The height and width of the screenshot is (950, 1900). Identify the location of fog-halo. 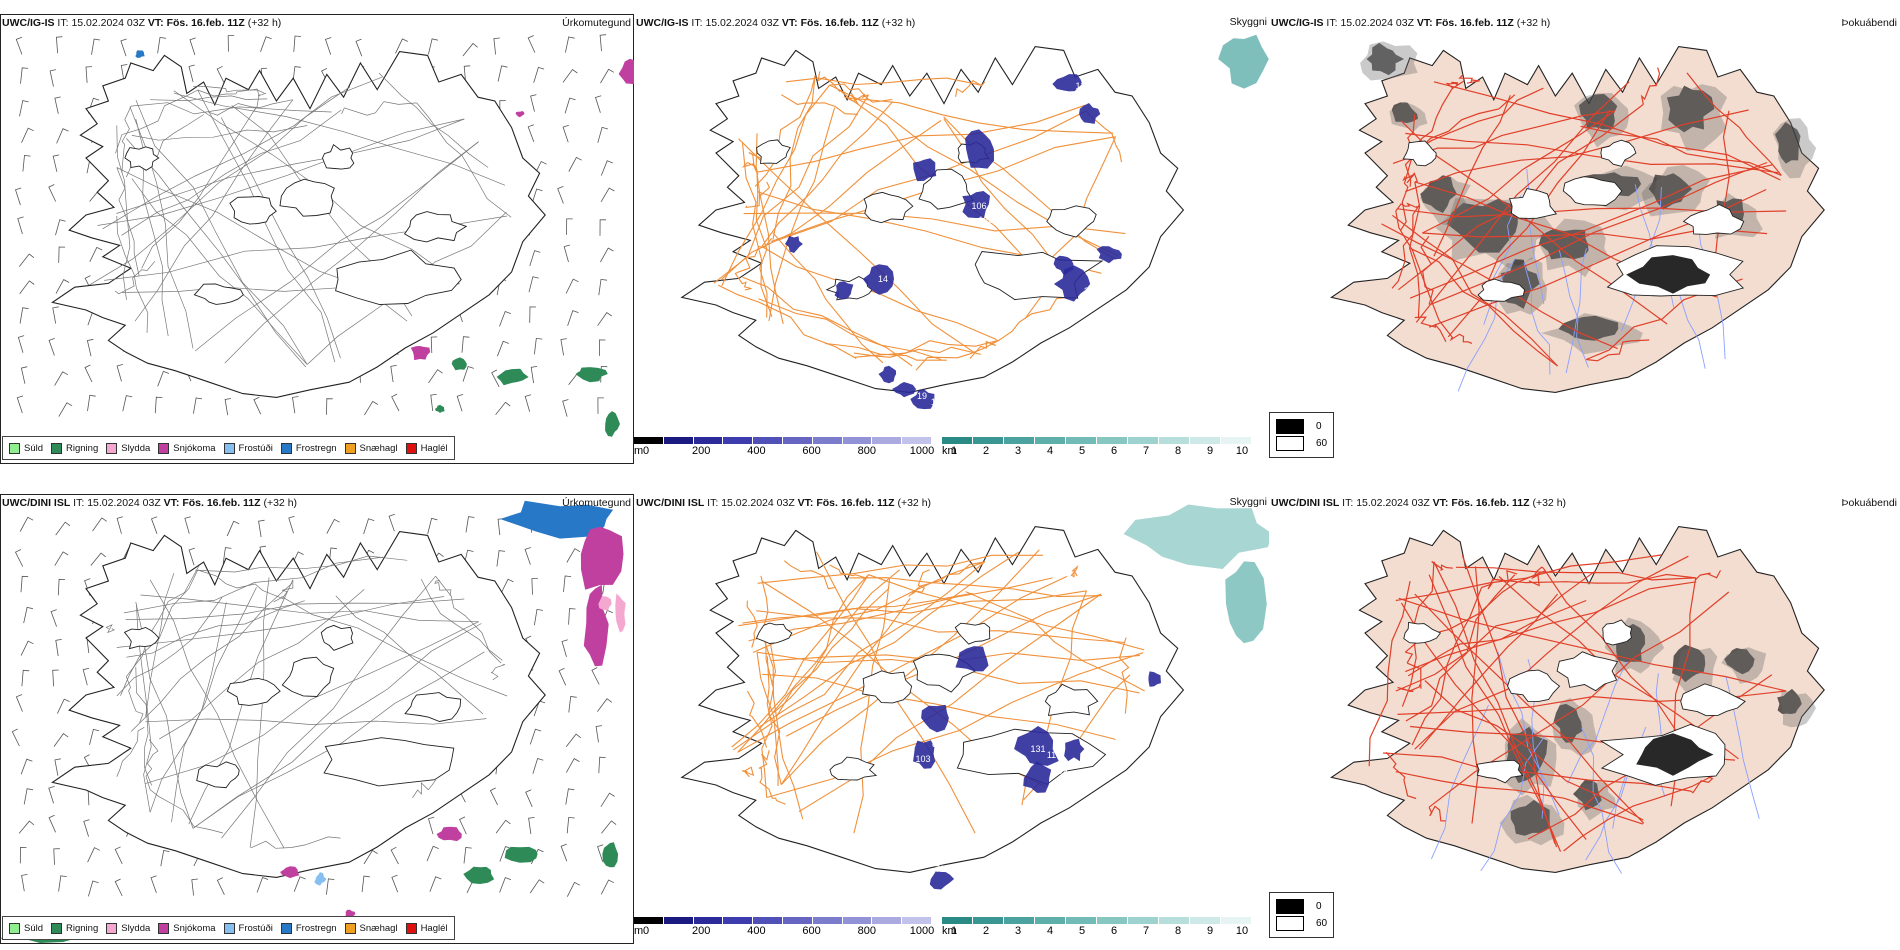
(1575, 727).